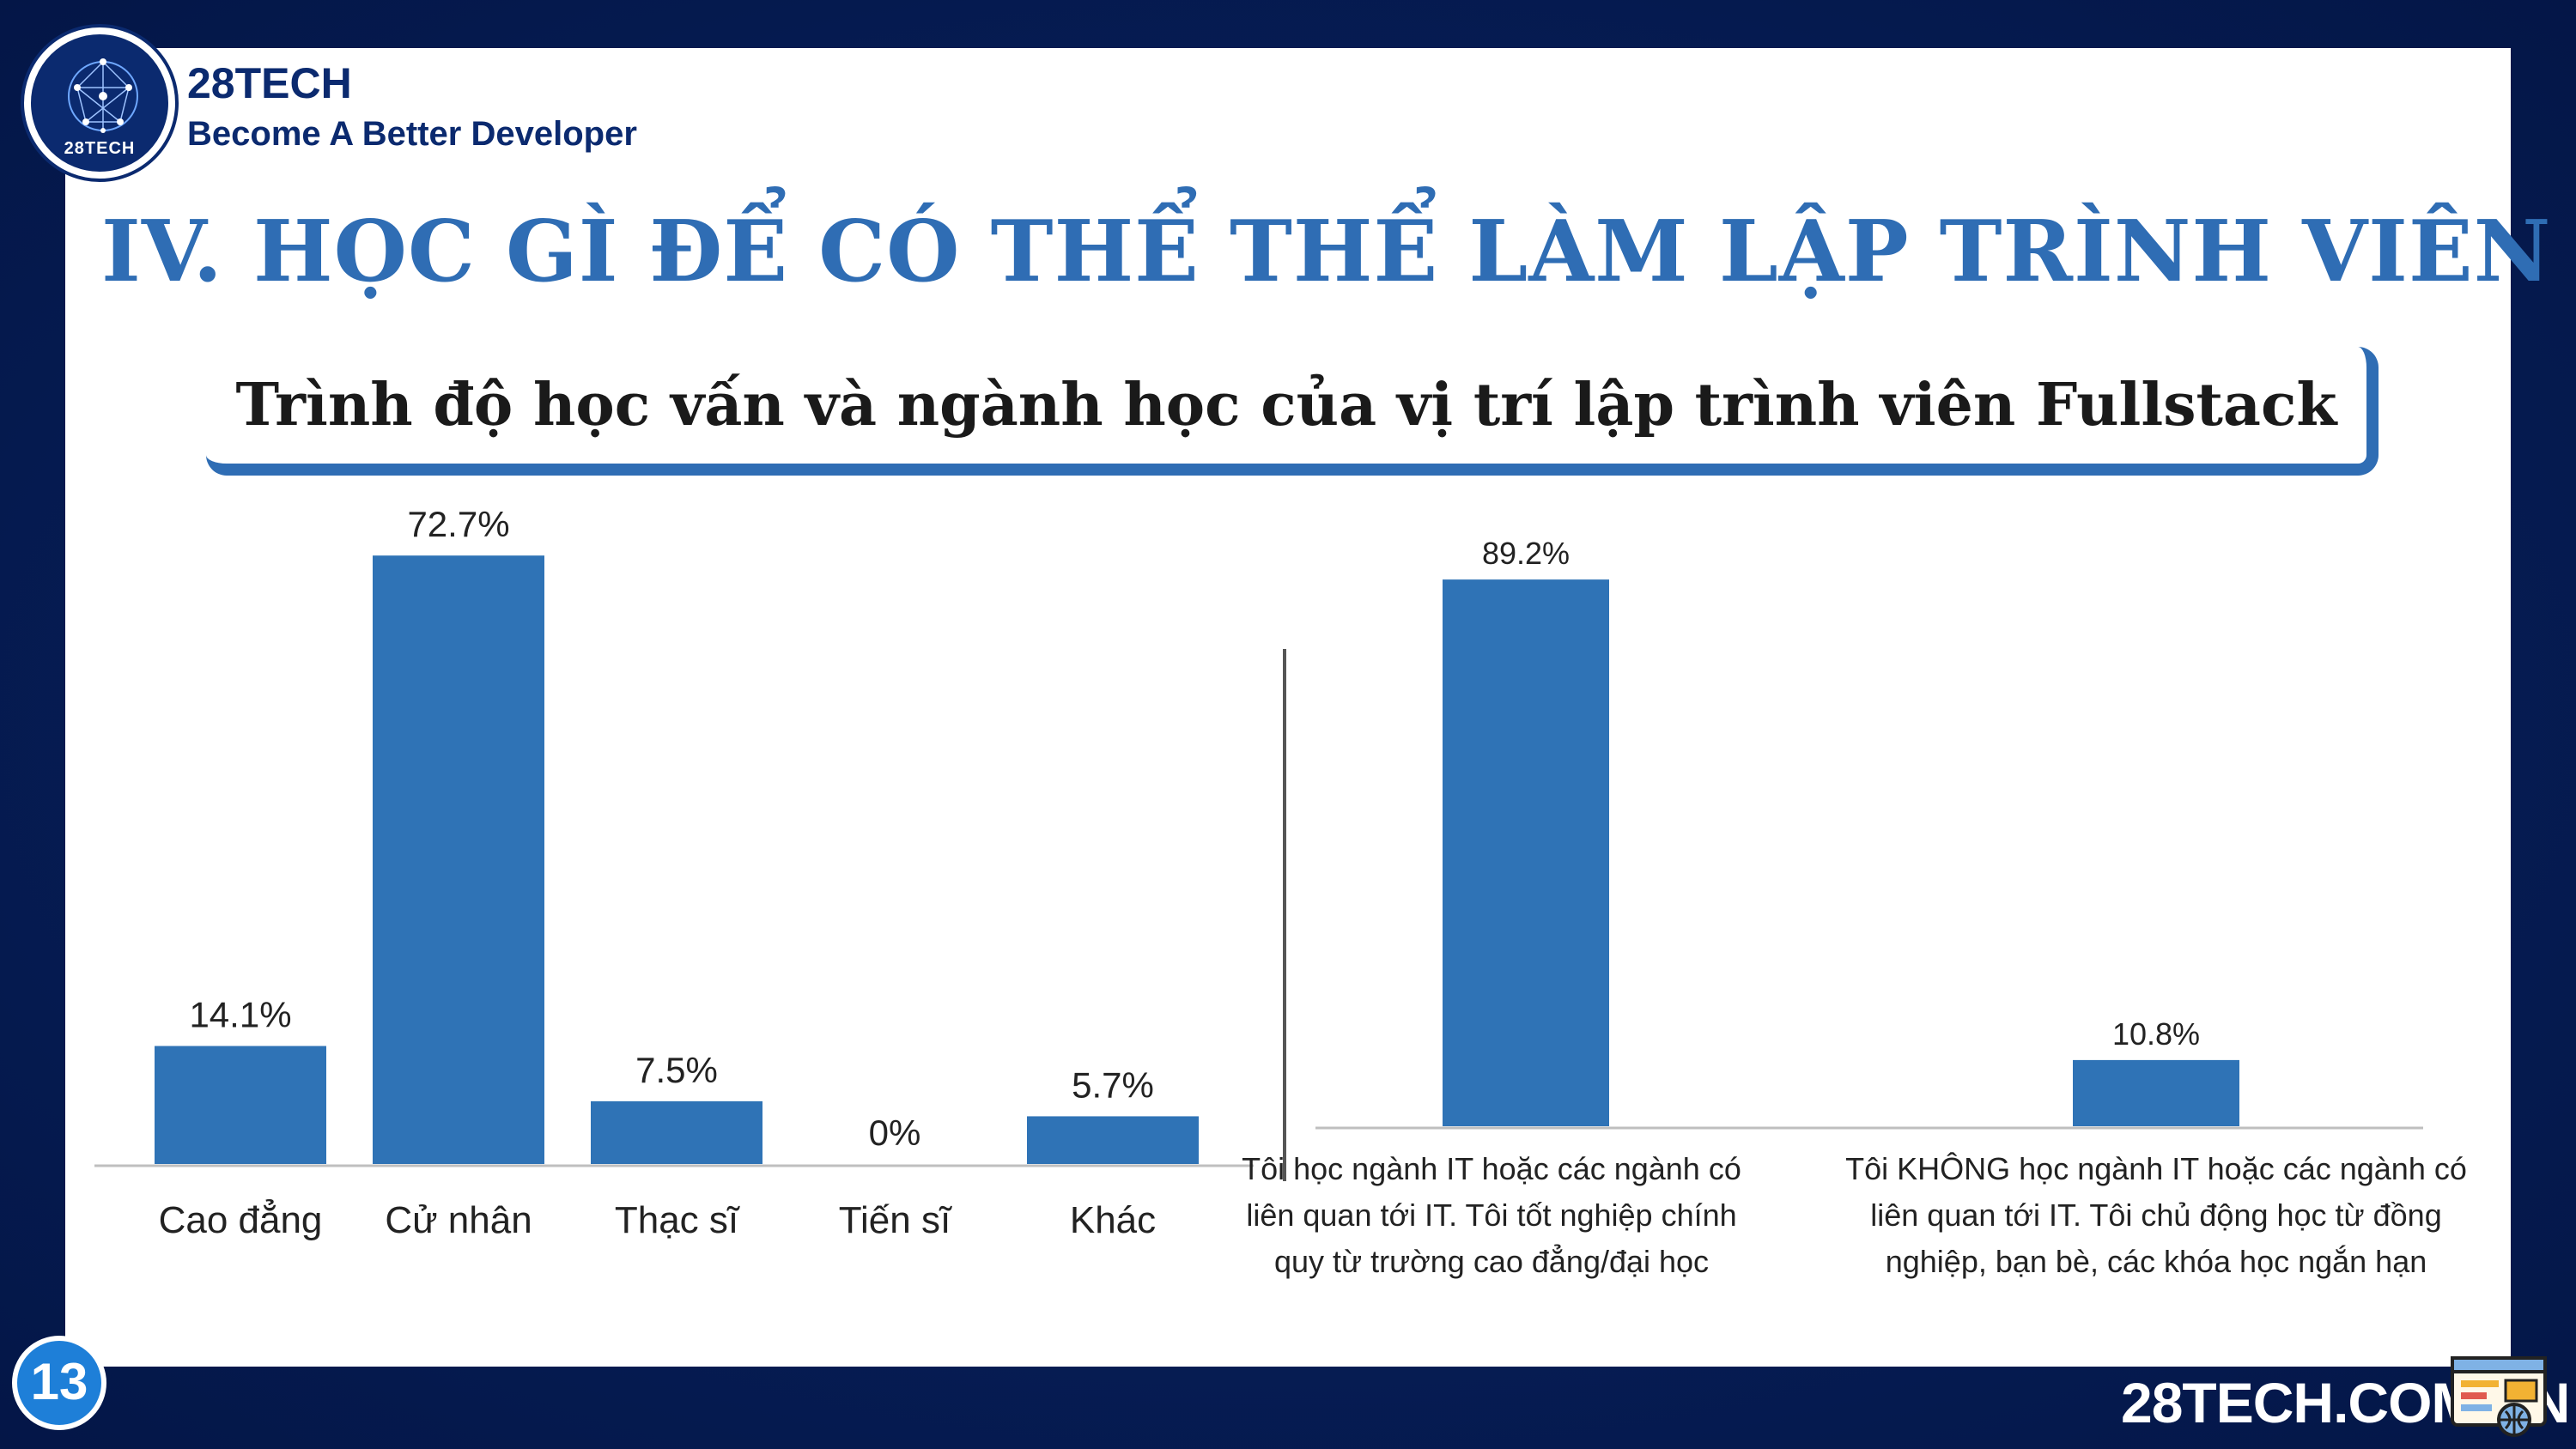  Describe the element at coordinates (59, 1383) in the screenshot. I see `page-number-badge: 13` at that location.